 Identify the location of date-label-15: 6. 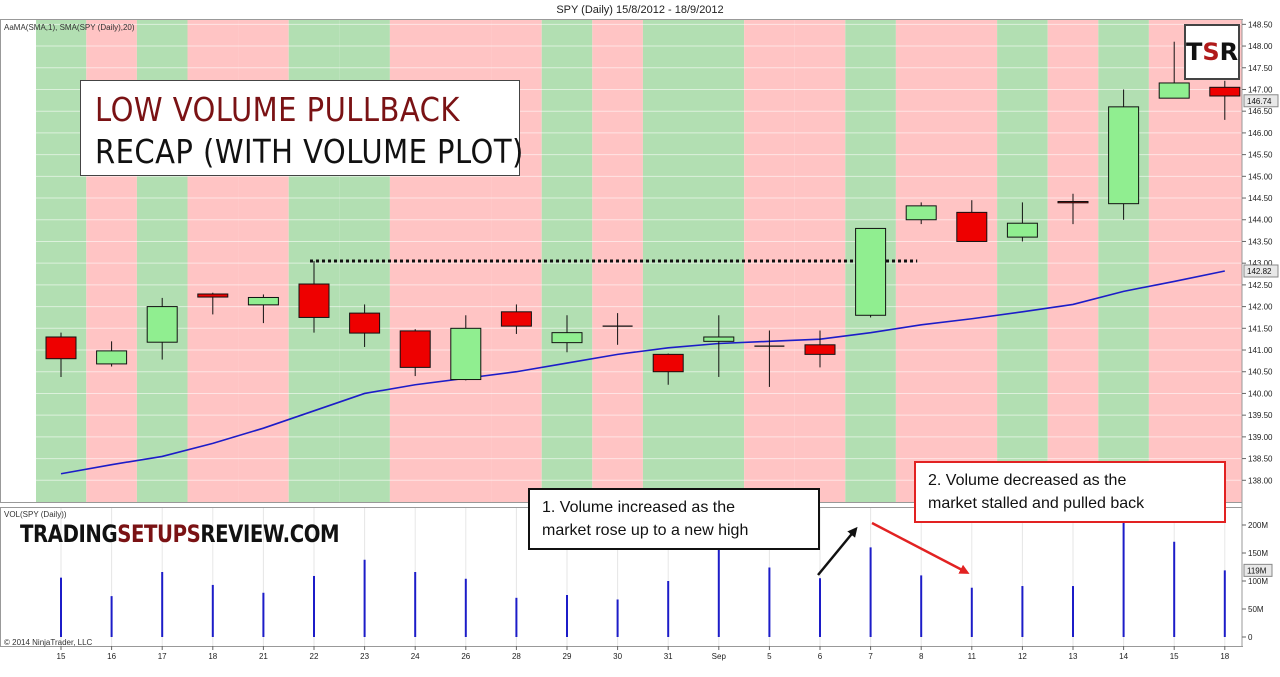
(820, 656).